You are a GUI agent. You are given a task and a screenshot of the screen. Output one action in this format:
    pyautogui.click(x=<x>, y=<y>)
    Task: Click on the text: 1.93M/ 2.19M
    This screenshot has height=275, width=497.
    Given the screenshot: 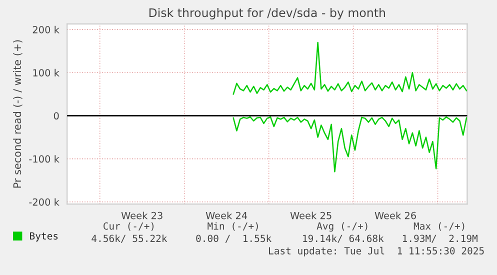 What is the action you would take?
    pyautogui.click(x=440, y=238)
    